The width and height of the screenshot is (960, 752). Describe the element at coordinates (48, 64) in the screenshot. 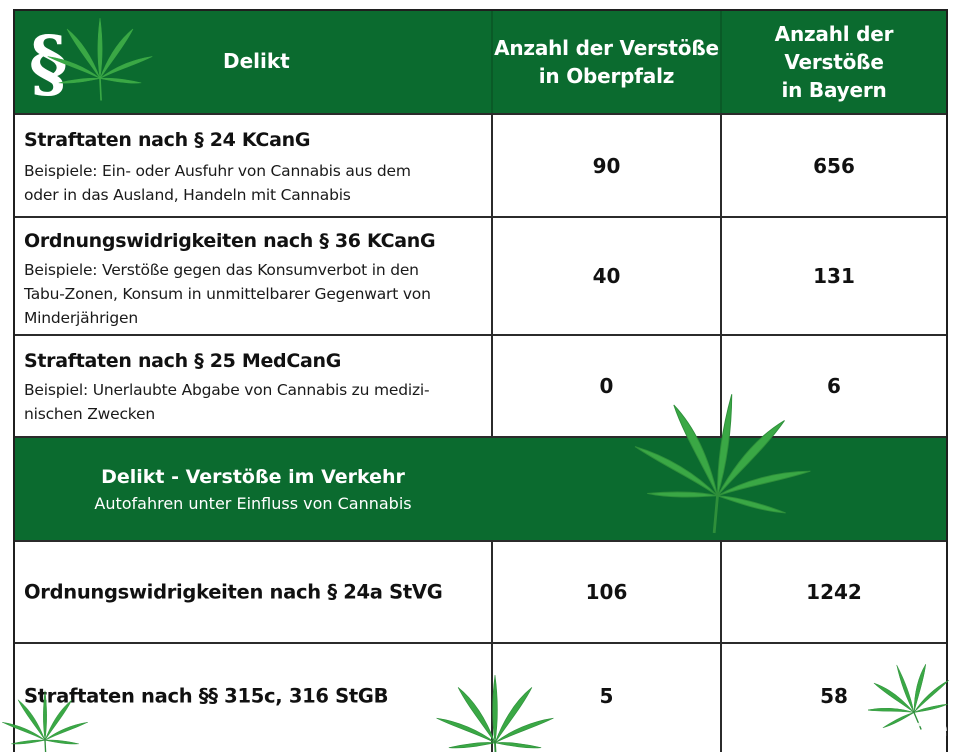

I see `paragraph-icon: §` at that location.